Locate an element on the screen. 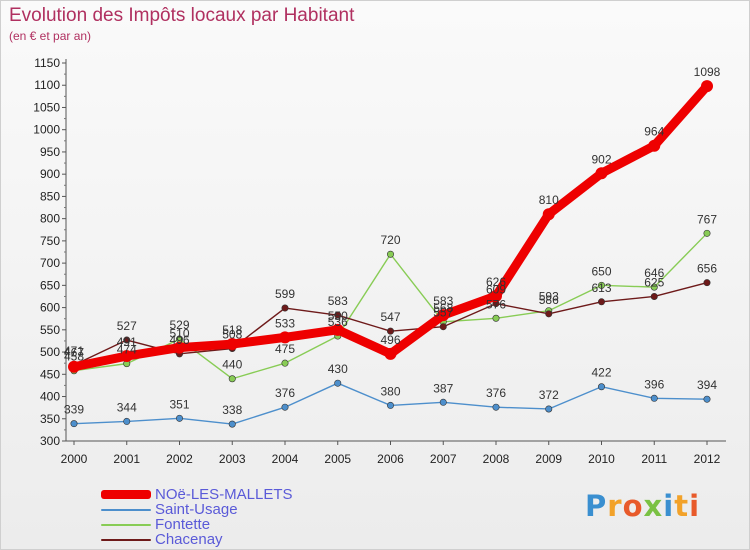 This screenshot has height=550, width=750. legend-label: NOë-LES-MALLETS is located at coordinates (224, 494).